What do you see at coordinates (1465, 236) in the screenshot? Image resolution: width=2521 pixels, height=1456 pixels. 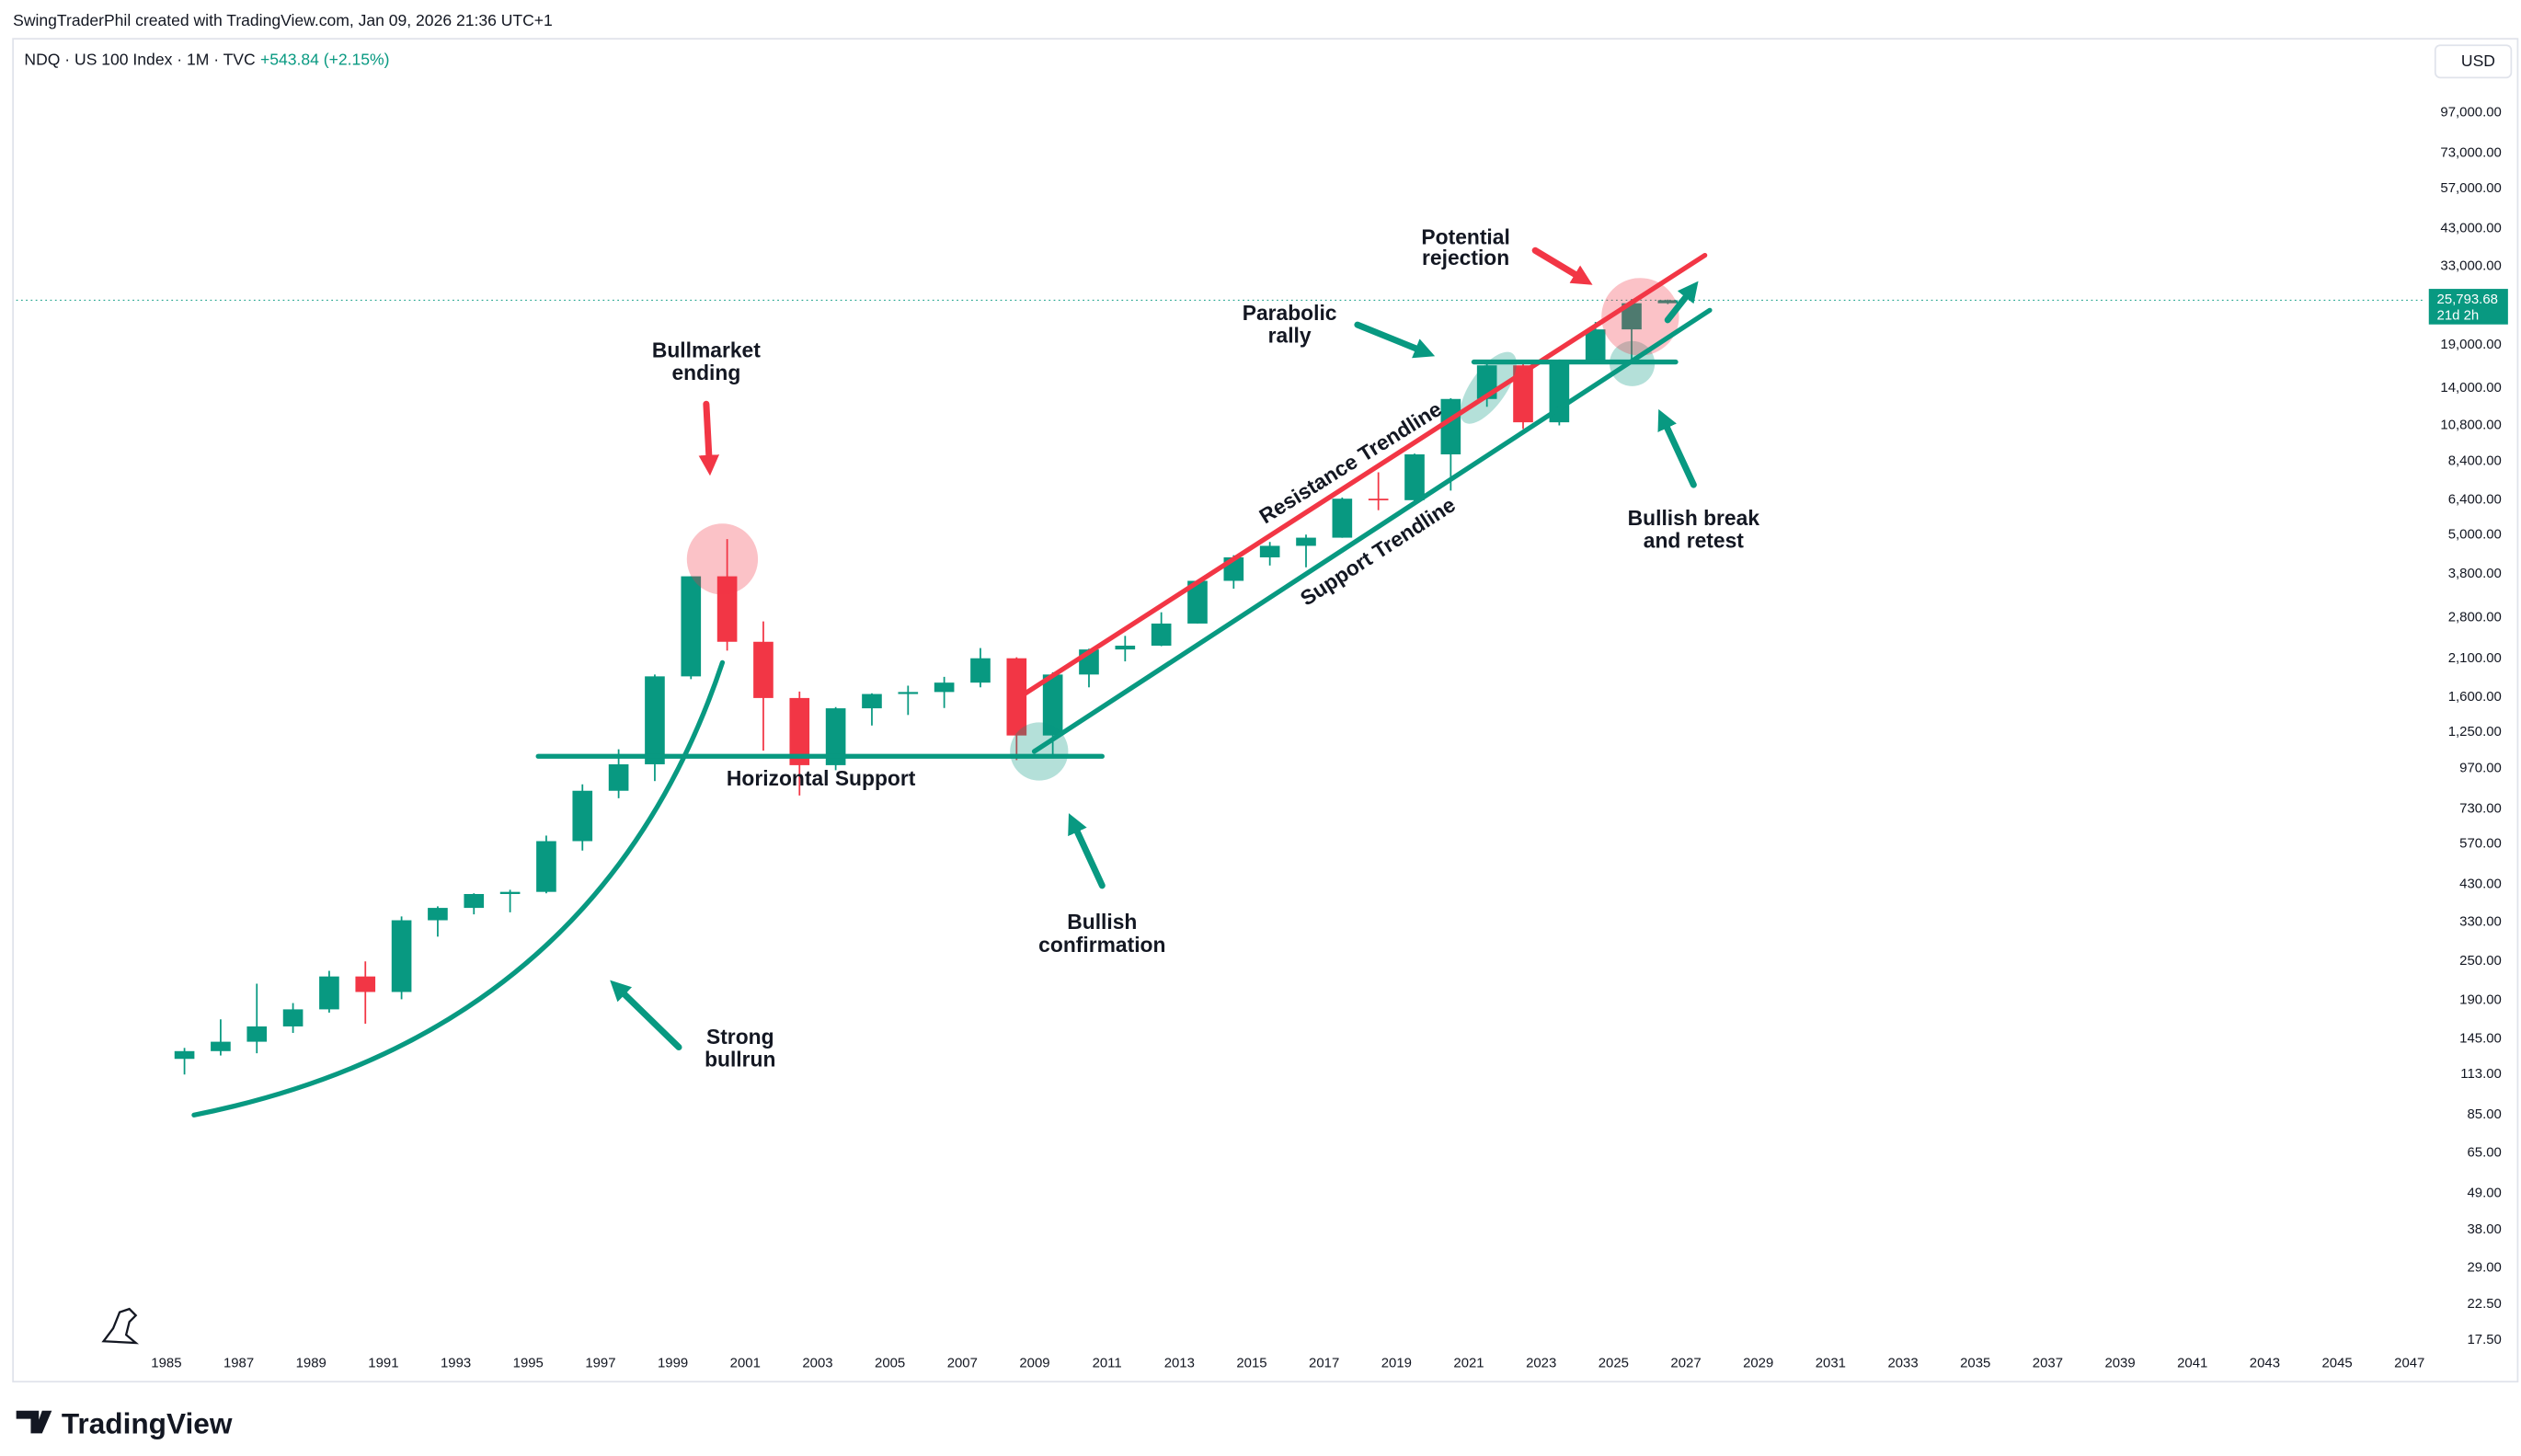 I see `annotation: Potential` at bounding box center [1465, 236].